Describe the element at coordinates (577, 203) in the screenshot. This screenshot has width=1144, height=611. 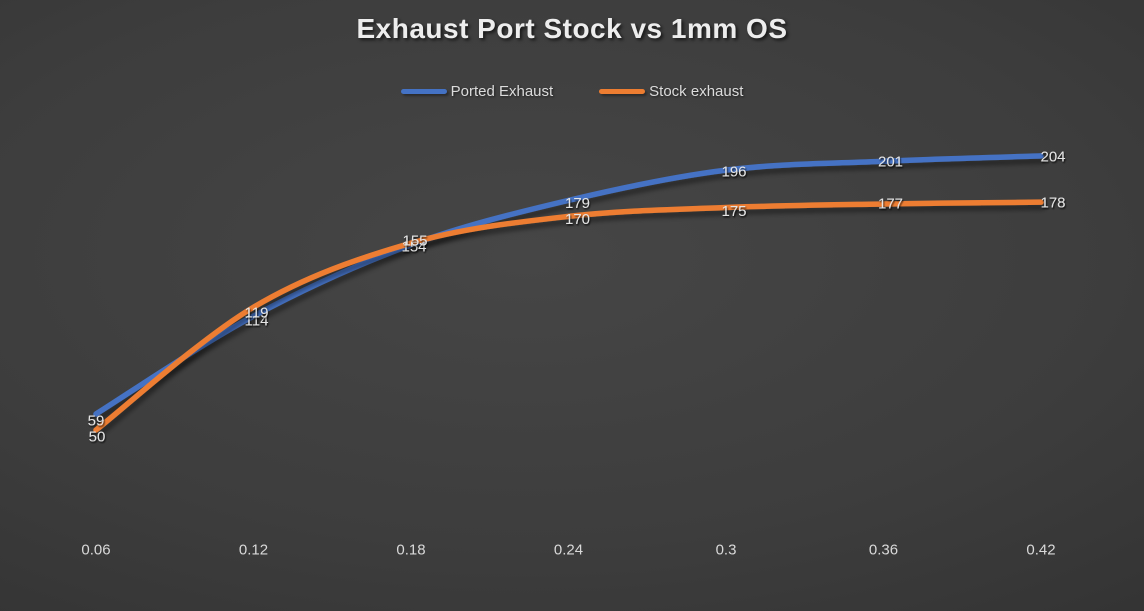
I see `ported-exhaust-data-label: 179` at that location.